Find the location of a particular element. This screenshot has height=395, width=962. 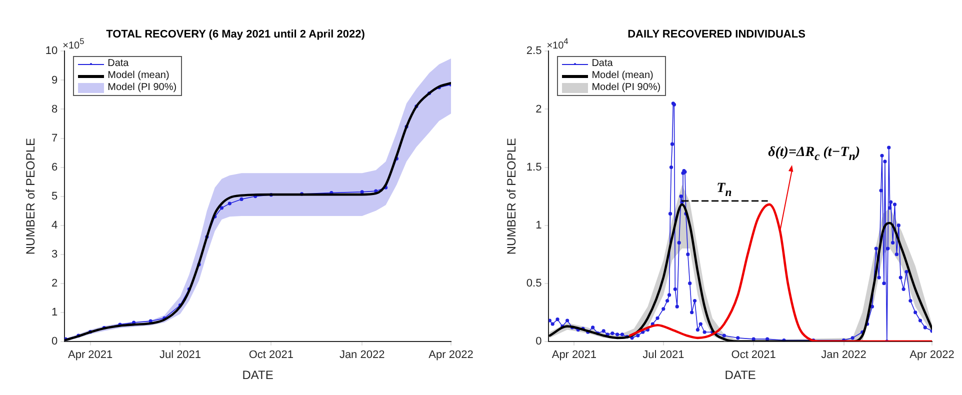

y-tick-label: 8 is located at coordinates (55, 109).